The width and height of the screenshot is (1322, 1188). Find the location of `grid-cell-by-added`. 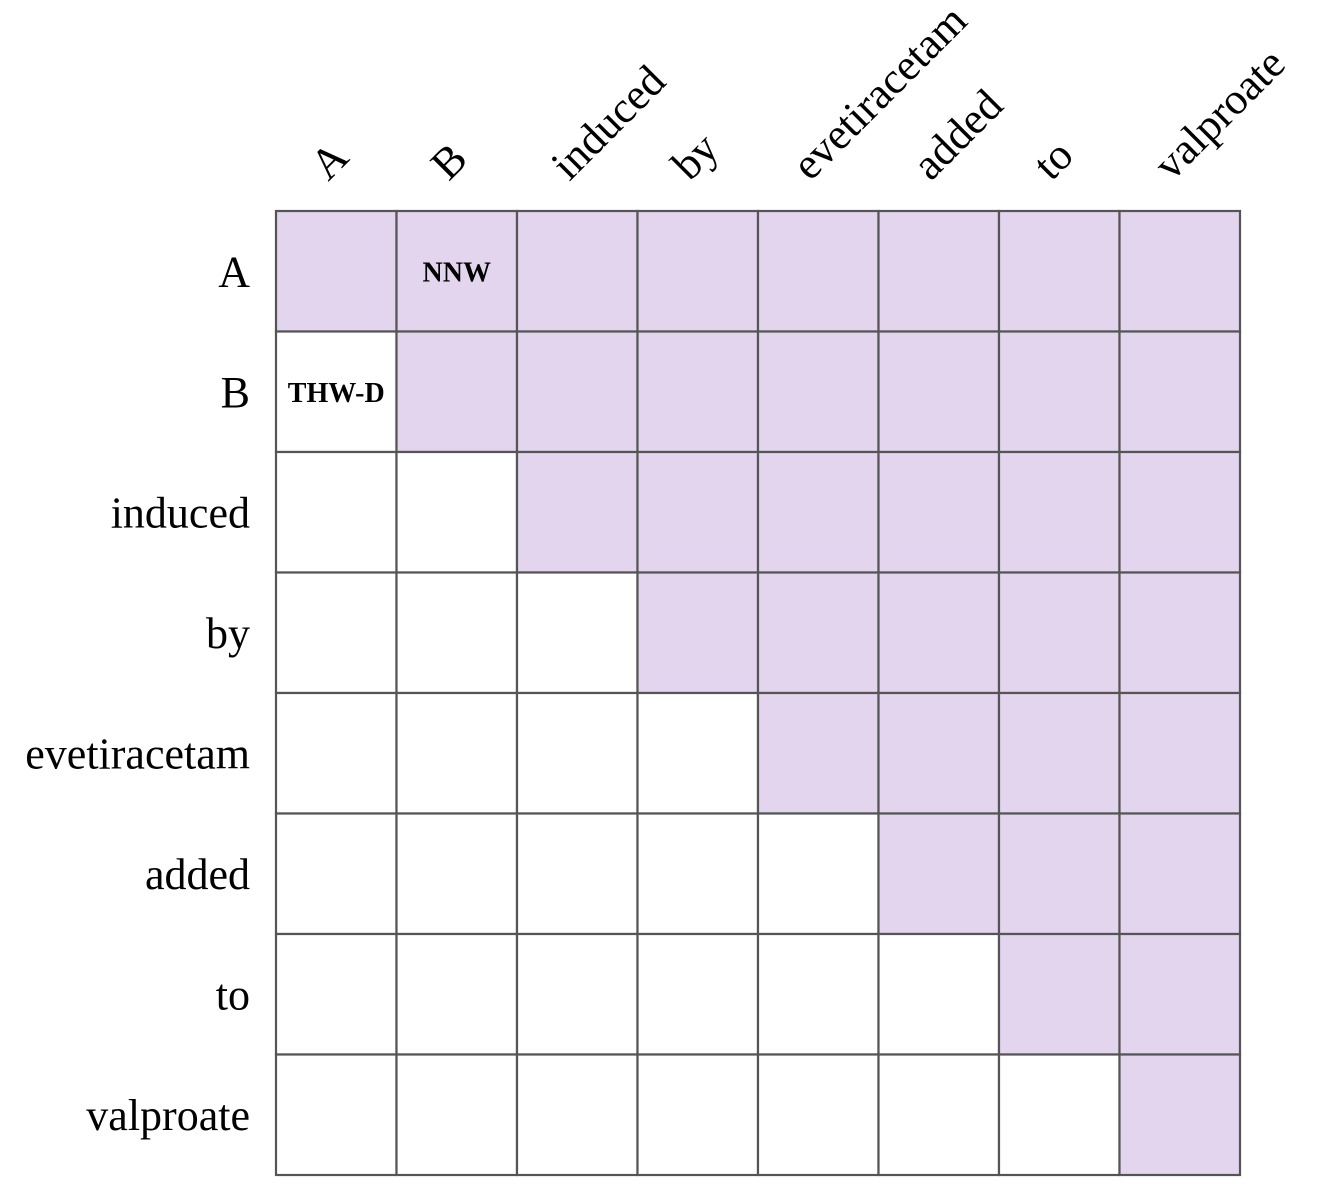

grid-cell-by-added is located at coordinates (939, 633).